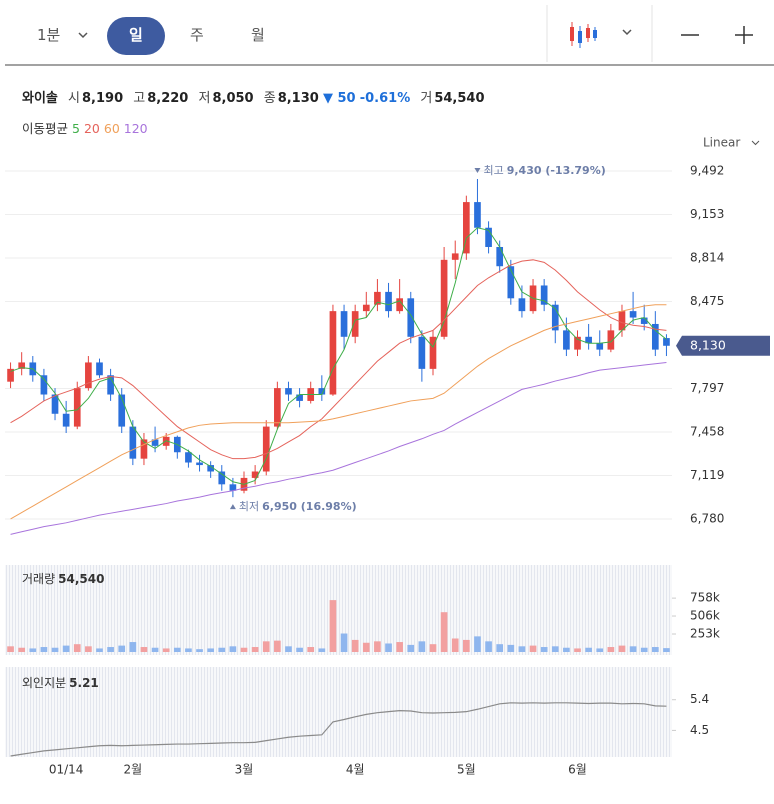 The image size is (774, 804). I want to click on x-tick-label: 4월, so click(355, 770).